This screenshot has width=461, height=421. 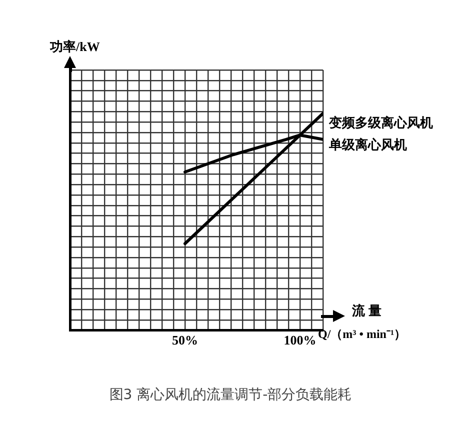 What do you see at coordinates (185, 340) in the screenshot?
I see `x-tick-label: 50%` at bounding box center [185, 340].